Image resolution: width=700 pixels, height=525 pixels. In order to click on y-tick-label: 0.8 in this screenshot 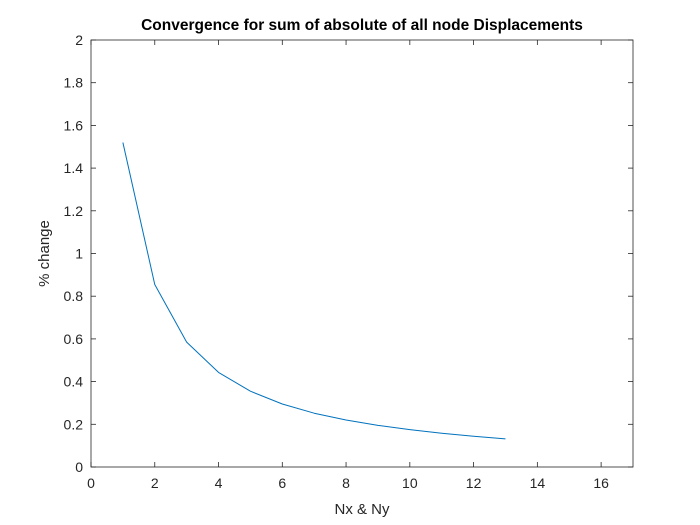, I will do `click(74, 296)`.